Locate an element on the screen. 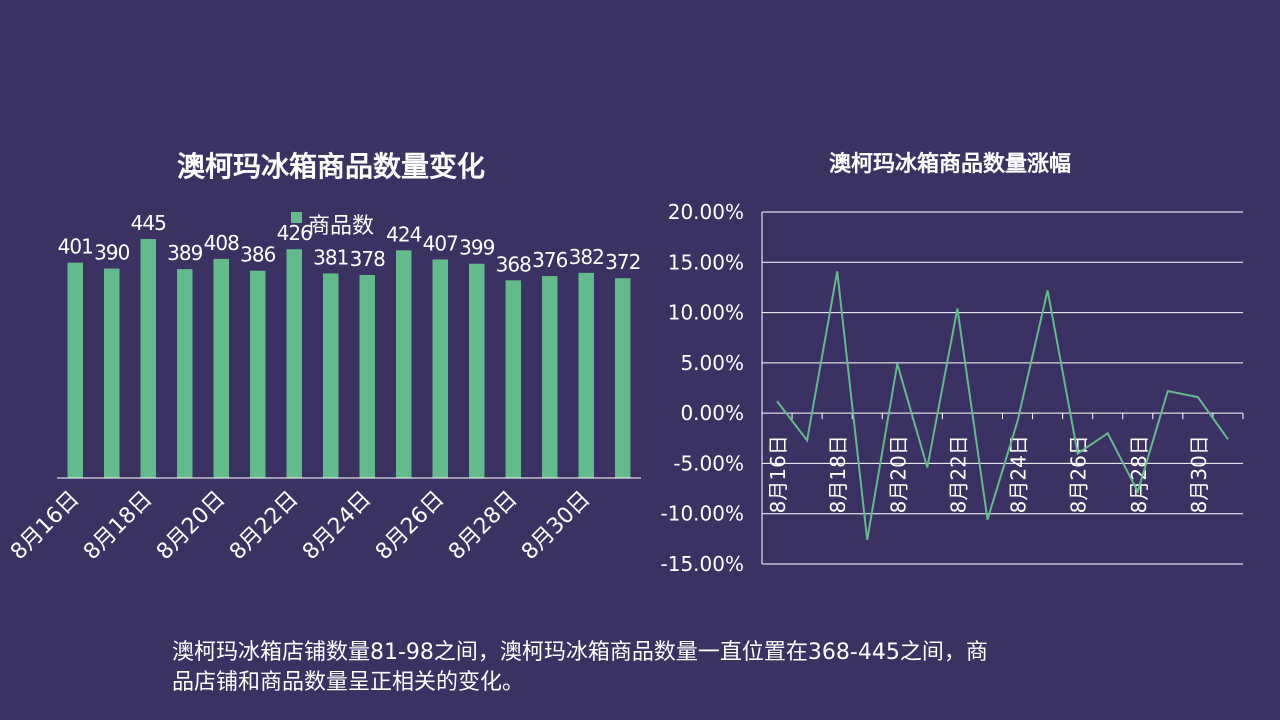 This screenshot has width=1280, height=720. bar-value-label: 390 is located at coordinates (111, 253).